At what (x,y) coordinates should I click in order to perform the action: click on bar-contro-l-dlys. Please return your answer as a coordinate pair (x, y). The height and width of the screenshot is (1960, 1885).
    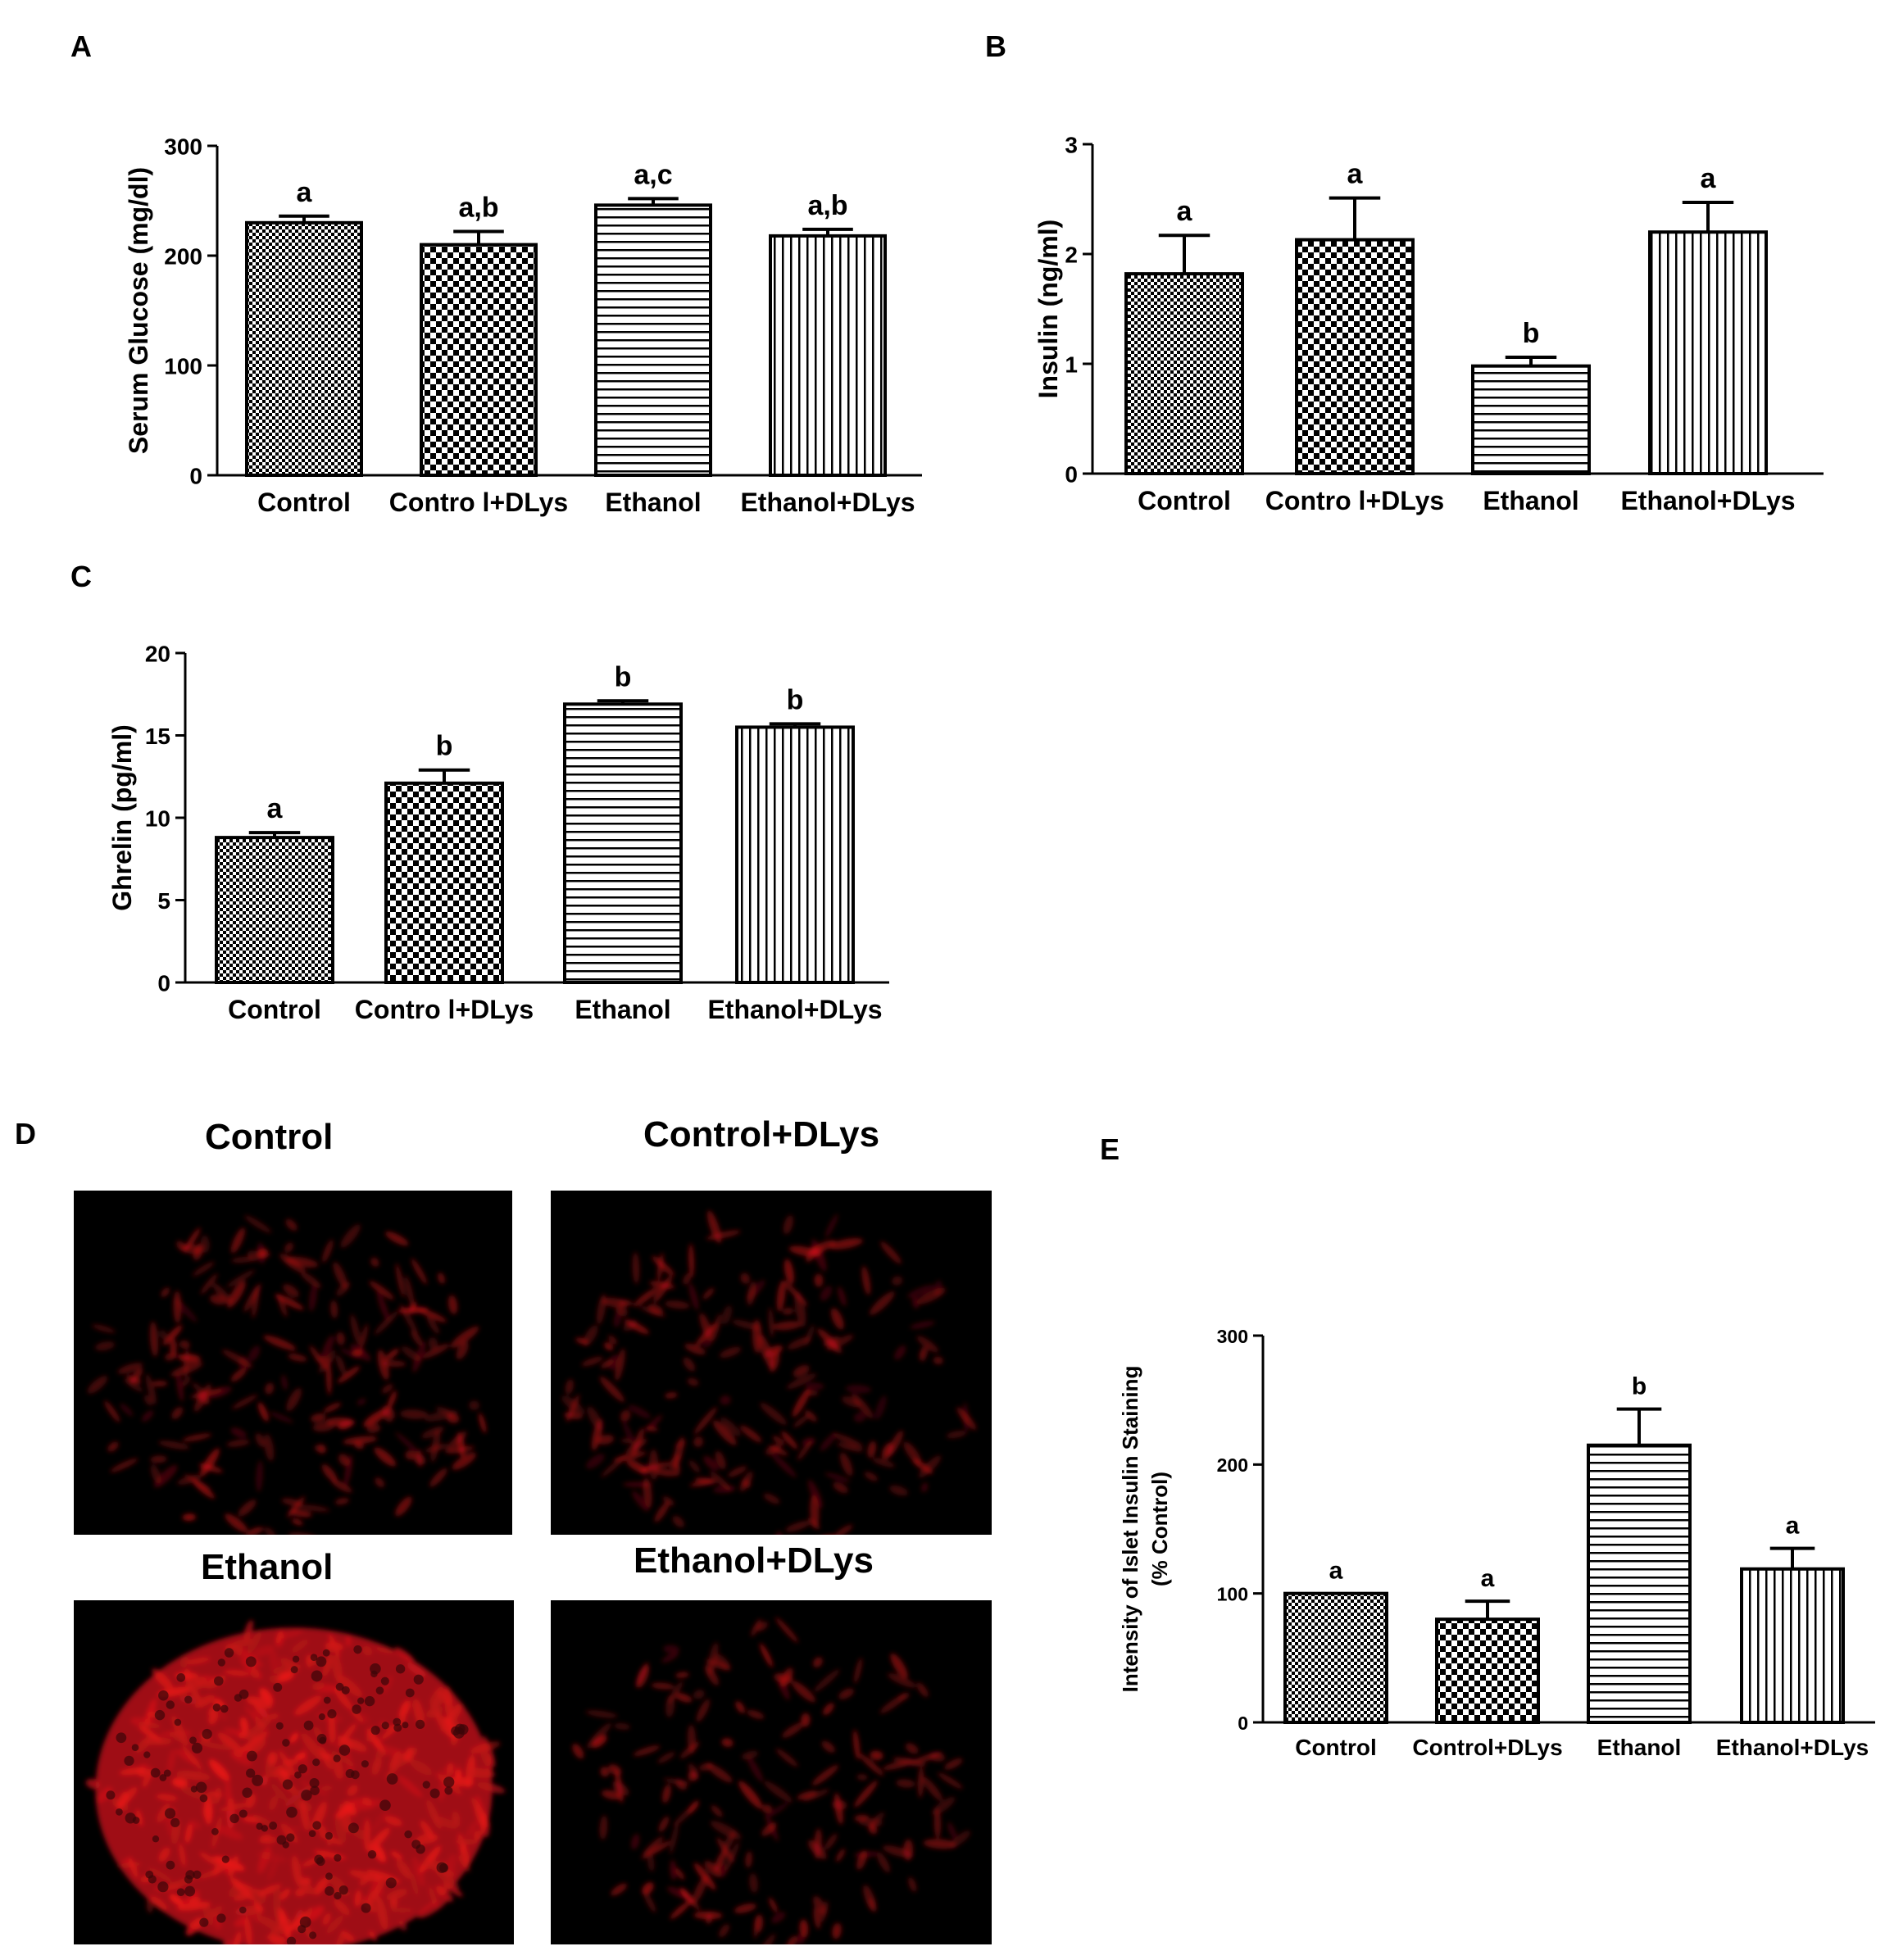
    Looking at the image, I should click on (1355, 356).